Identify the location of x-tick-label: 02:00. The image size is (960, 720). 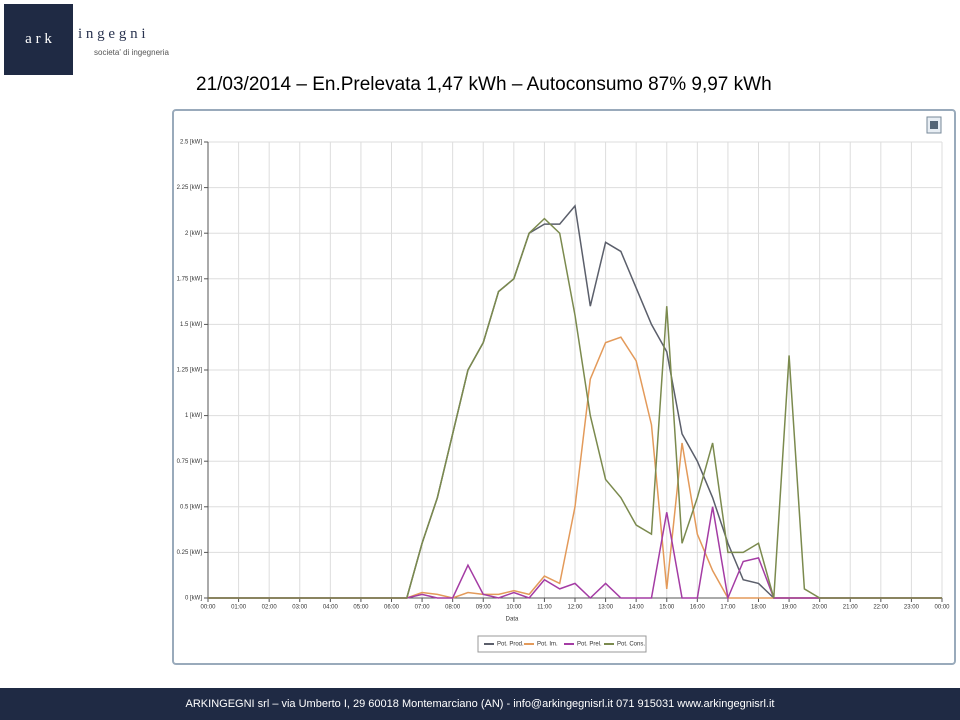
(270, 608).